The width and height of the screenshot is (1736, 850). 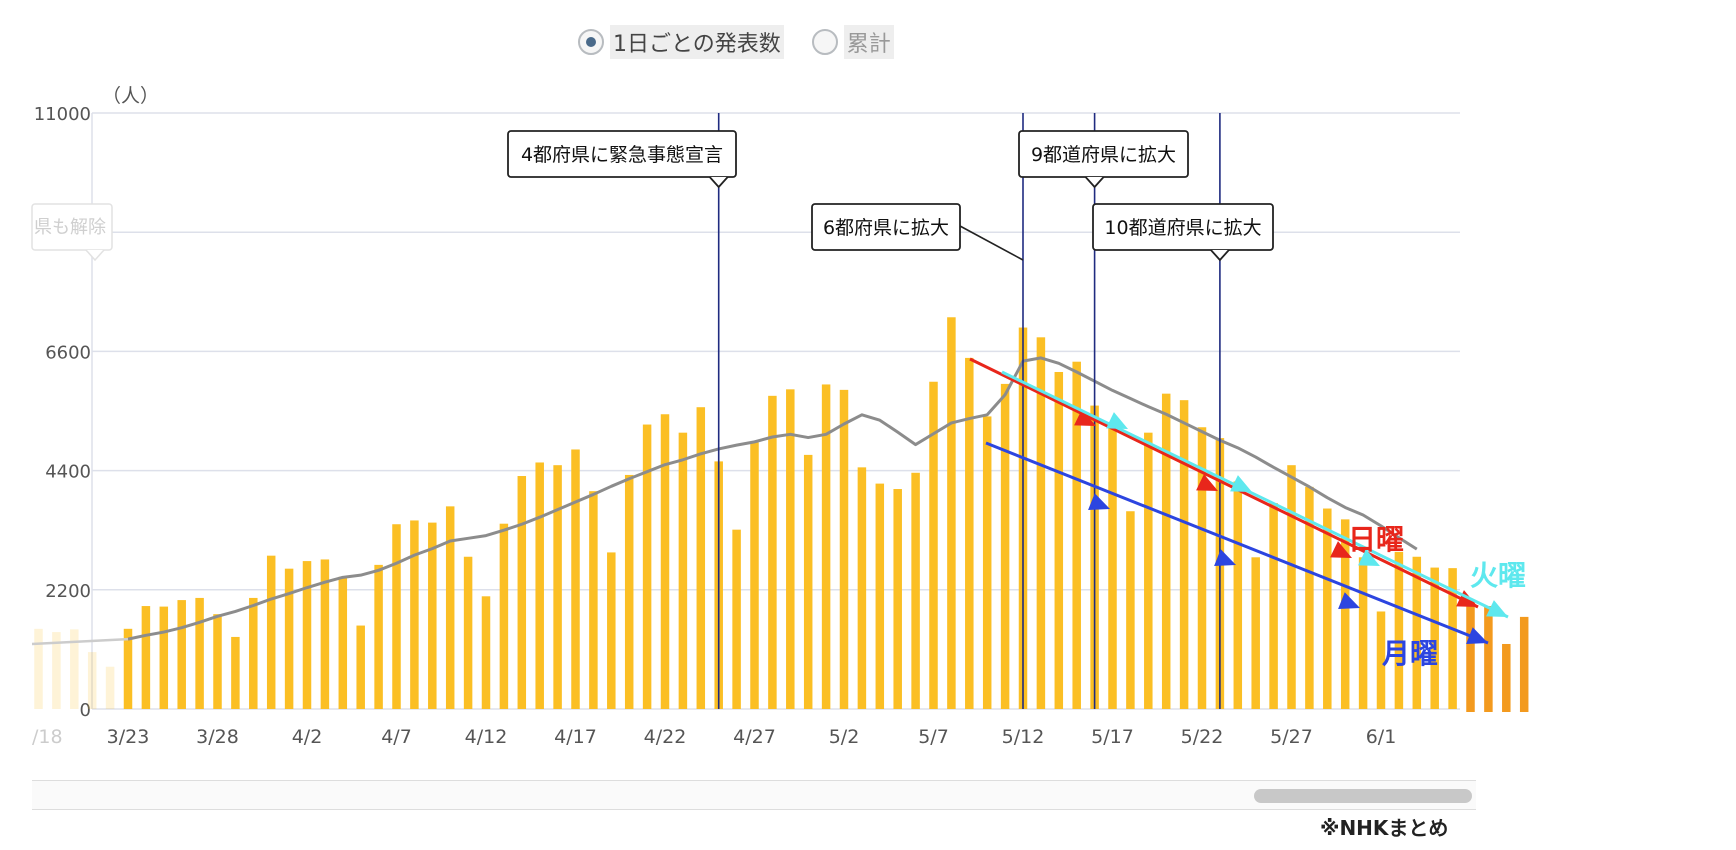 I want to click on x-tick-label: 5/17, so click(x=1112, y=737).